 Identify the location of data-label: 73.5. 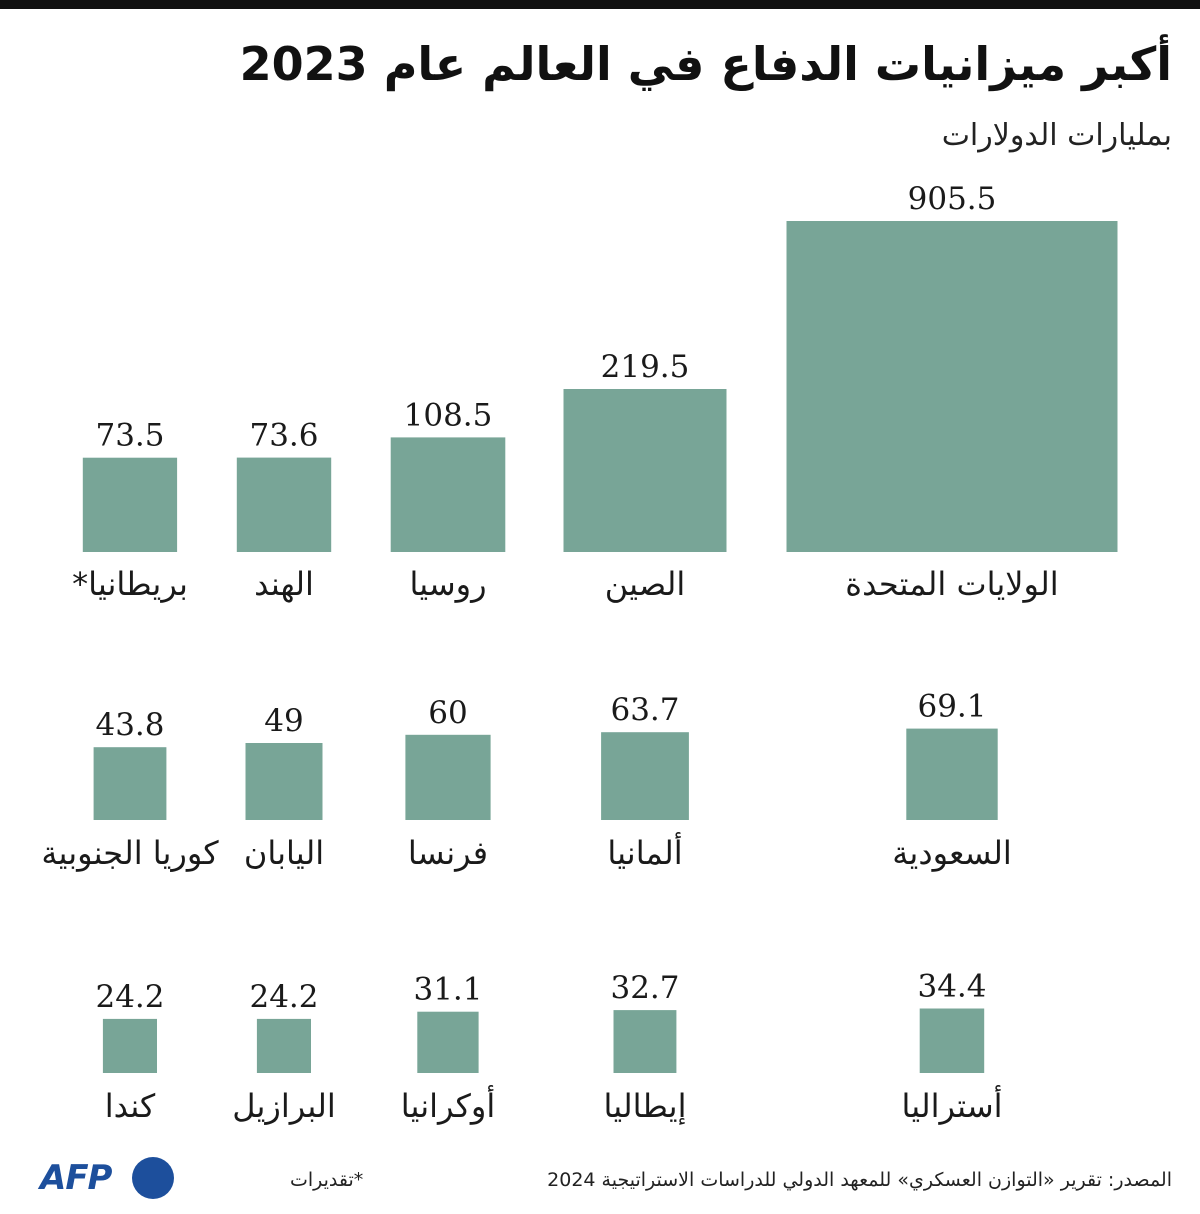
(129, 436).